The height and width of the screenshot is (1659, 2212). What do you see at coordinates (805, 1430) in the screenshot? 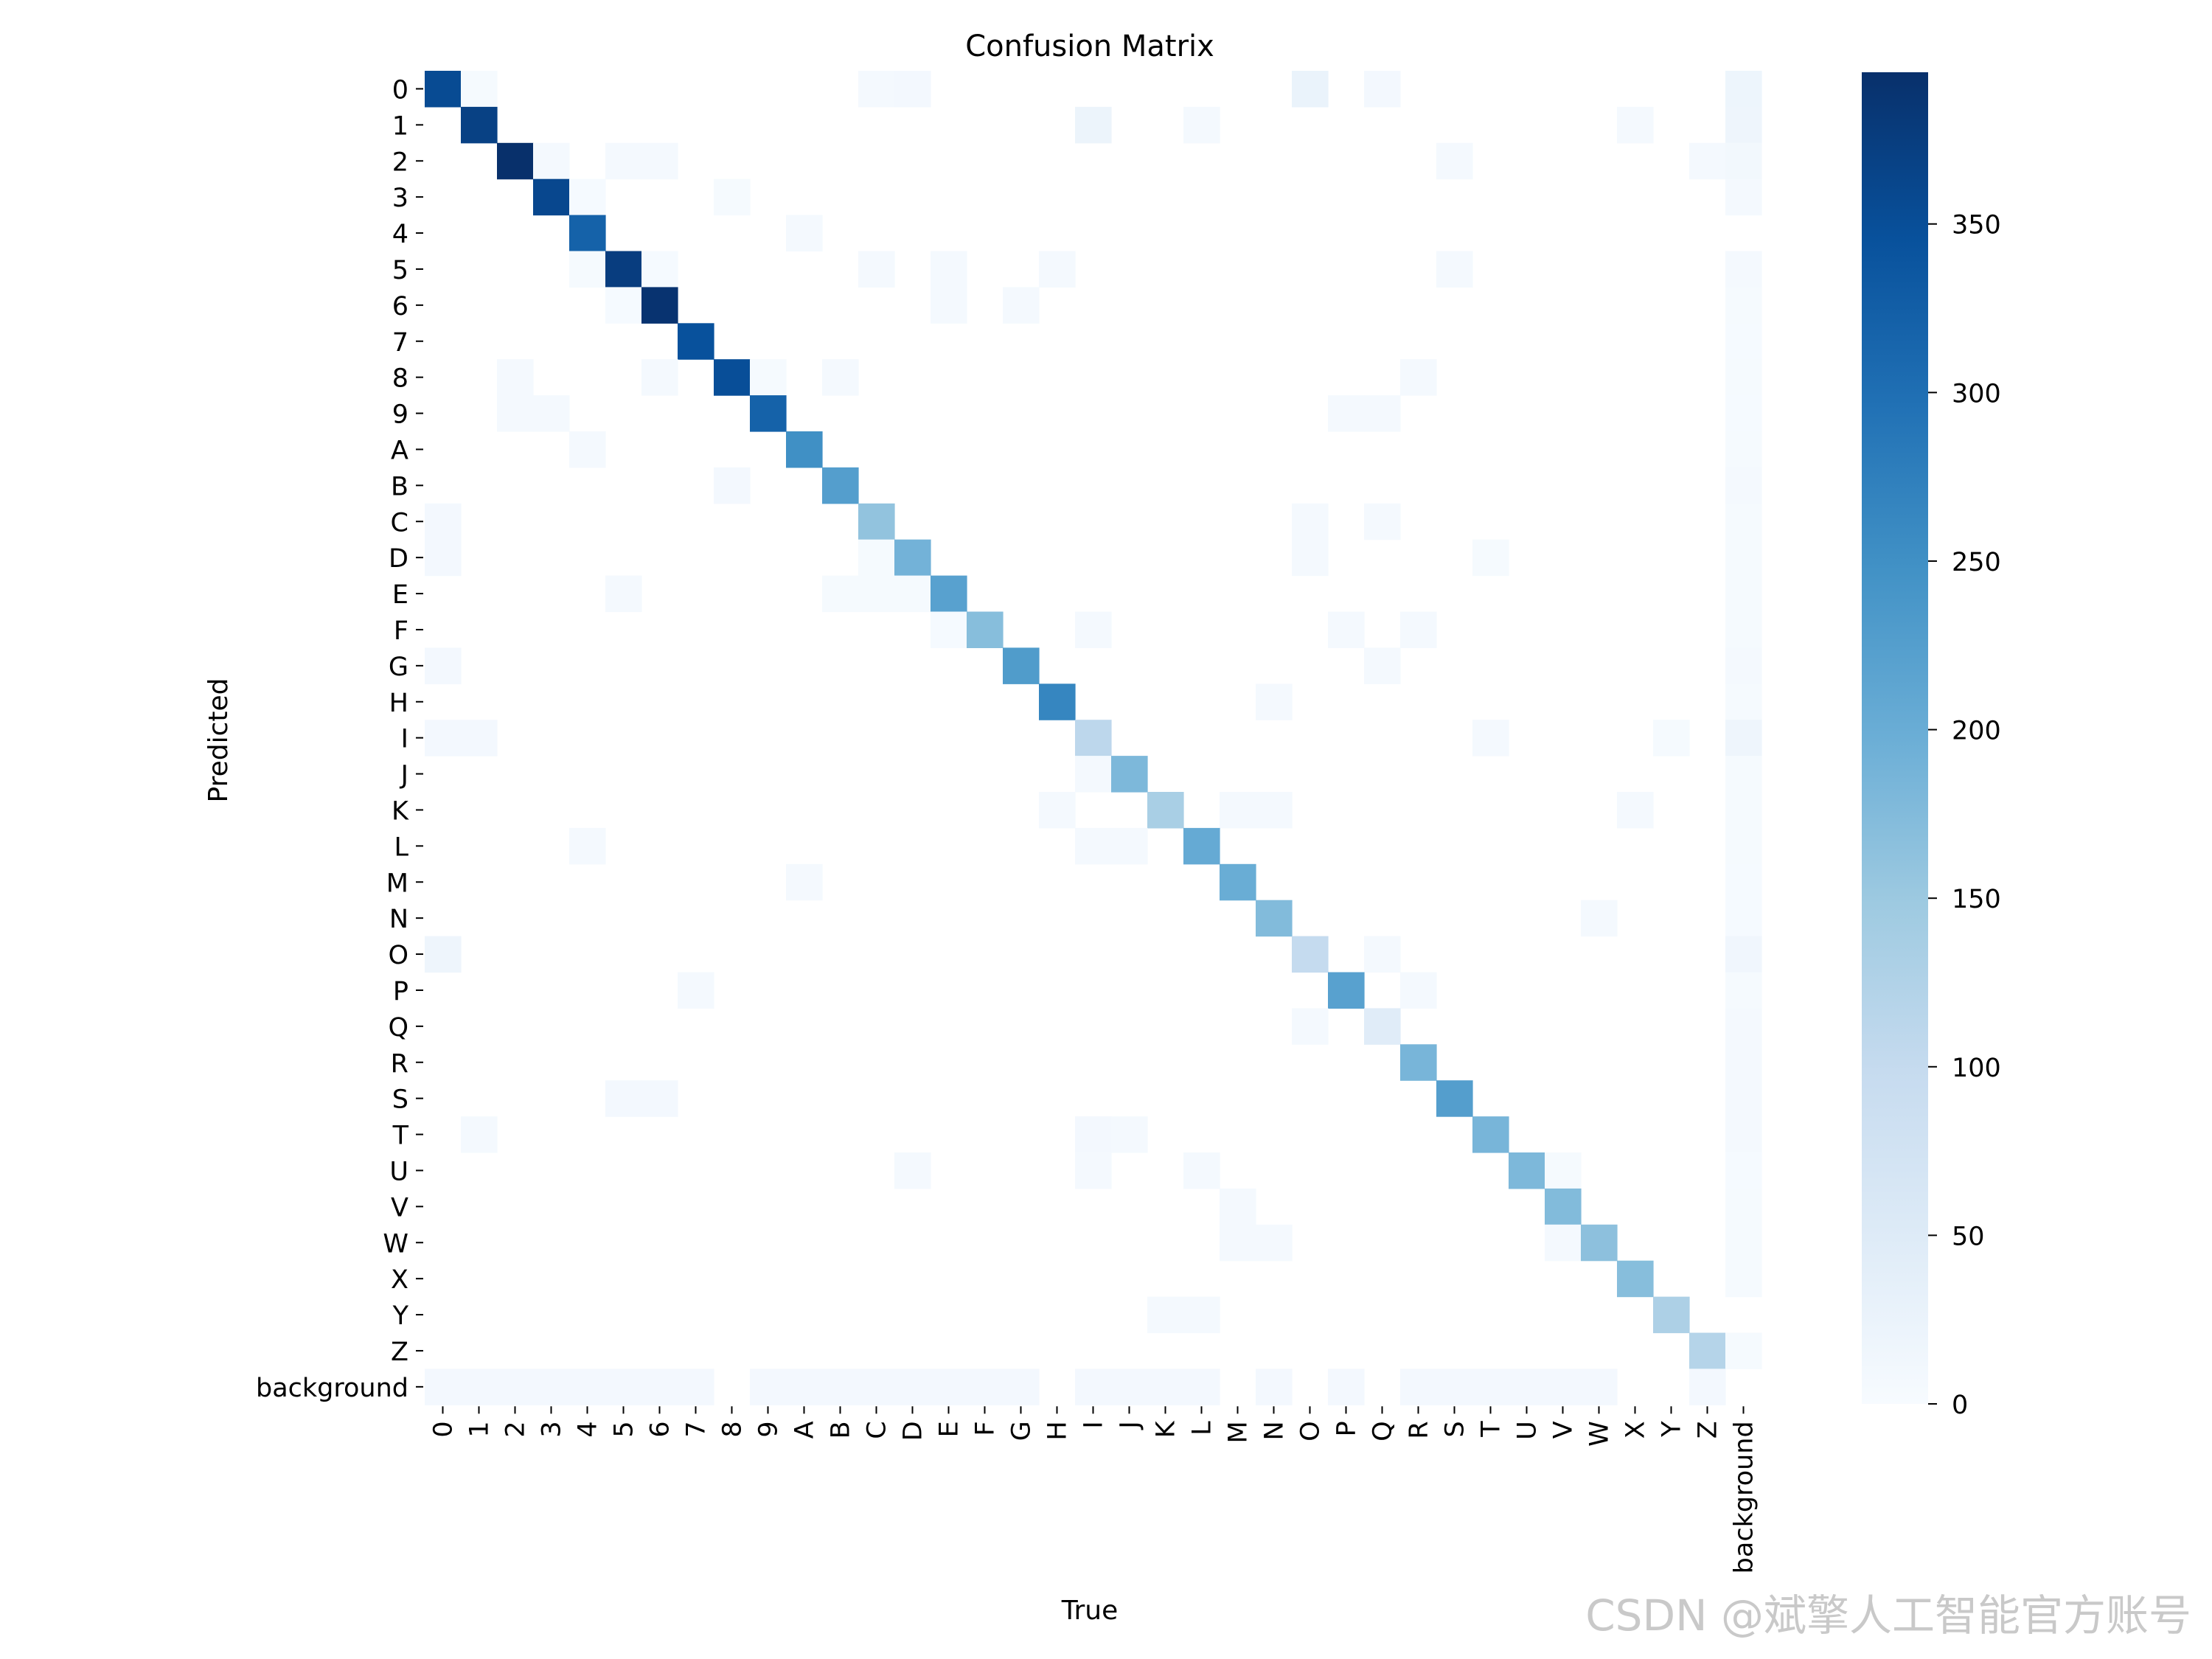
I see `x-tick-label: A` at bounding box center [805, 1430].